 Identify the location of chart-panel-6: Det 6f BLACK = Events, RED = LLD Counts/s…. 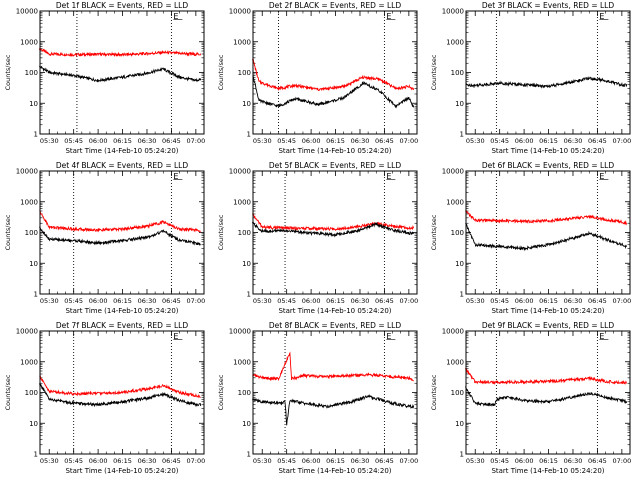
(530, 238).